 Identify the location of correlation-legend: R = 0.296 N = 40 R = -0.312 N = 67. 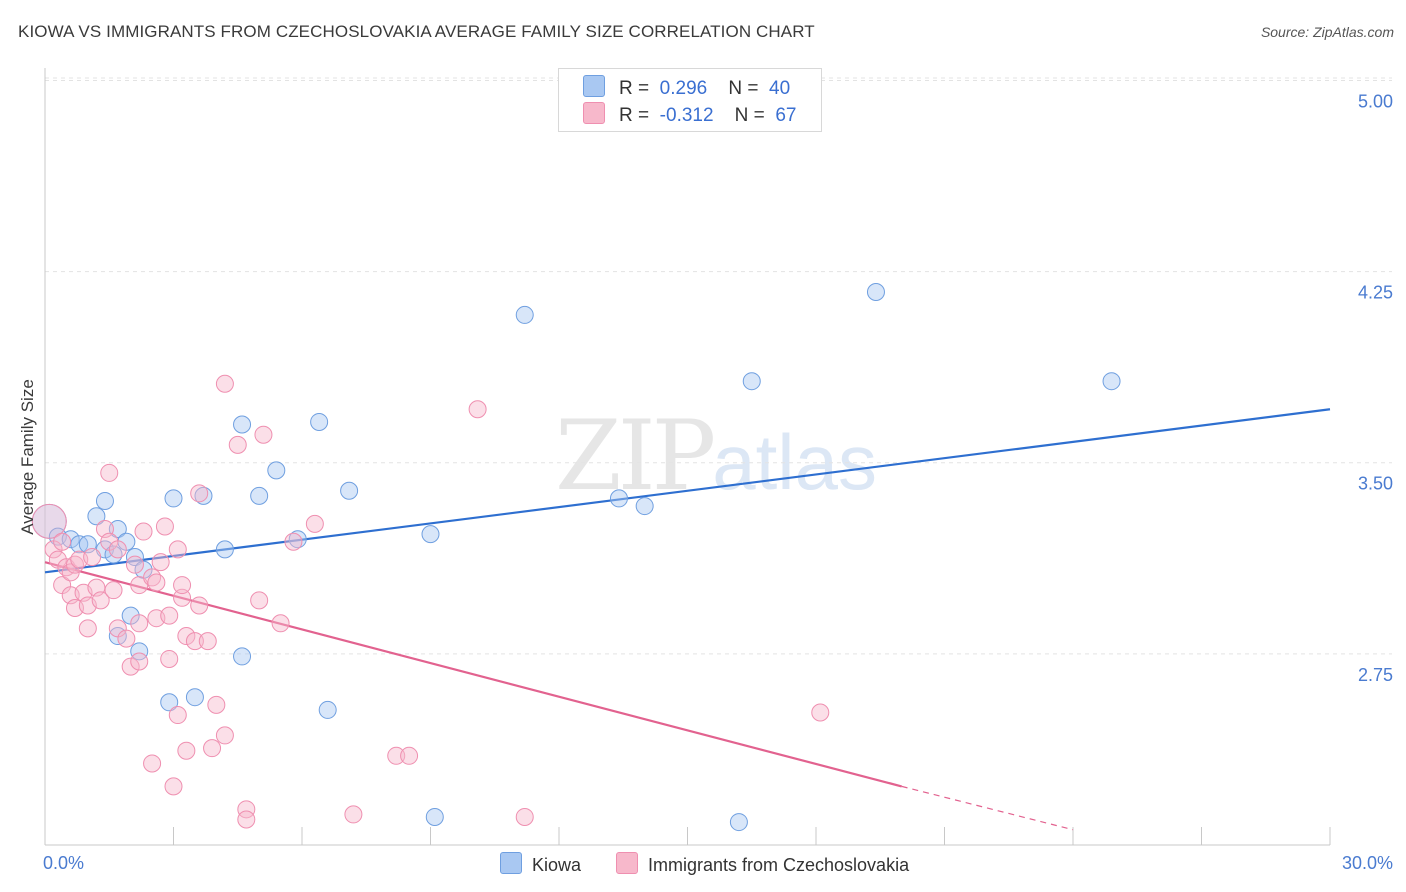
(690, 100).